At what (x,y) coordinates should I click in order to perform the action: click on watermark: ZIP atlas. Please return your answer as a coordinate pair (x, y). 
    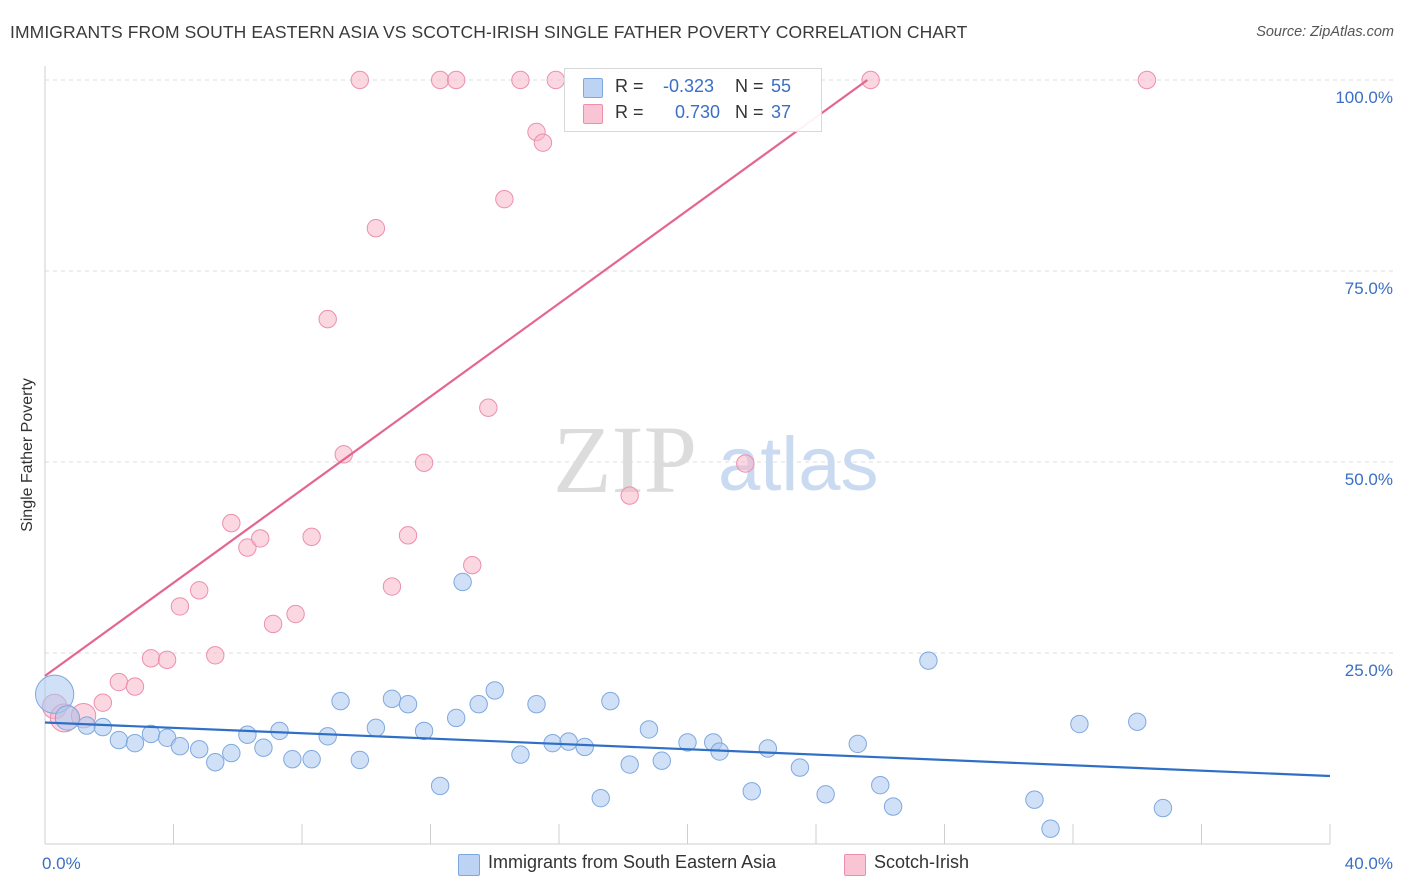
    Looking at the image, I should click on (716, 459).